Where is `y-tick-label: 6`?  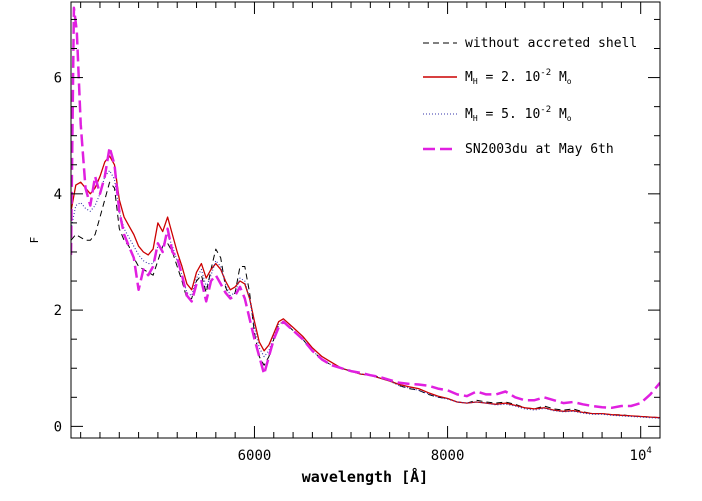
y-tick-label: 6 is located at coordinates (58, 79).